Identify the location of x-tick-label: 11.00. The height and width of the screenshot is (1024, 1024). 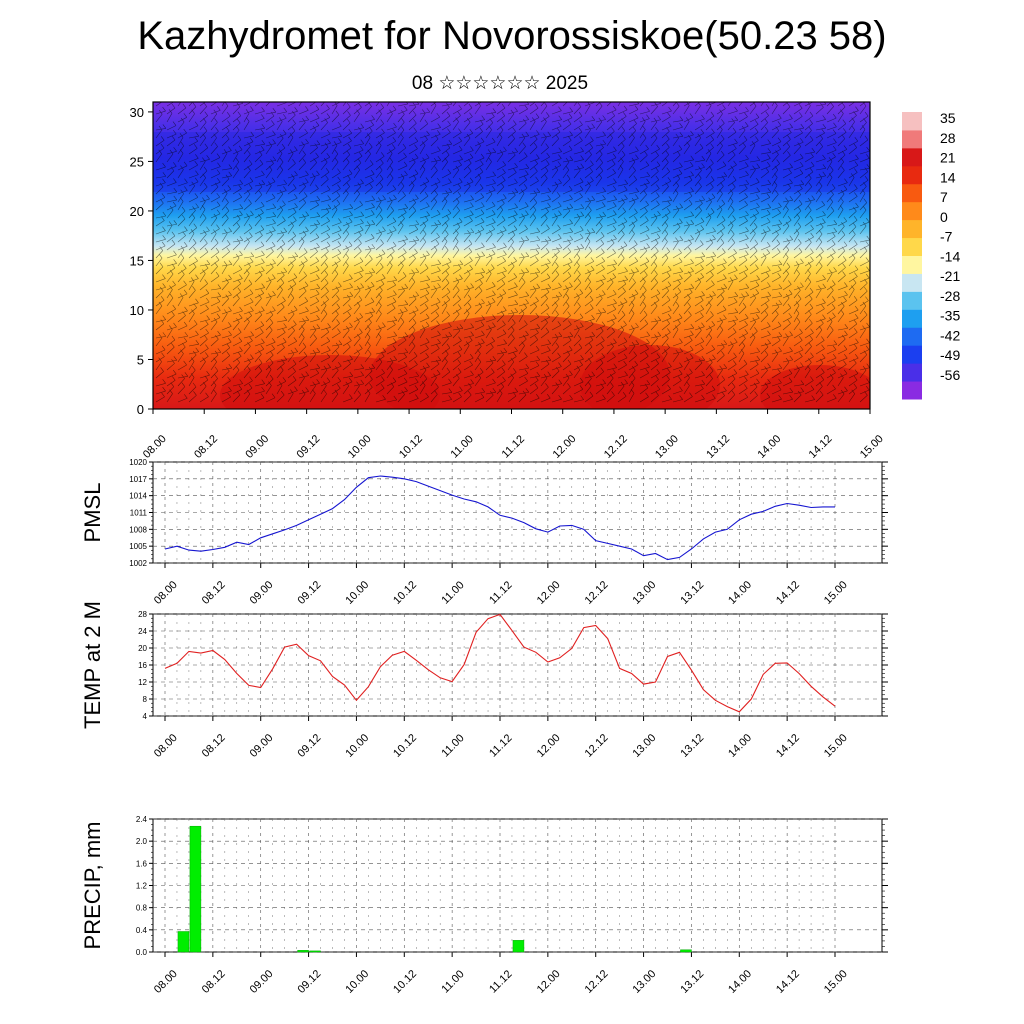
(461, 446).